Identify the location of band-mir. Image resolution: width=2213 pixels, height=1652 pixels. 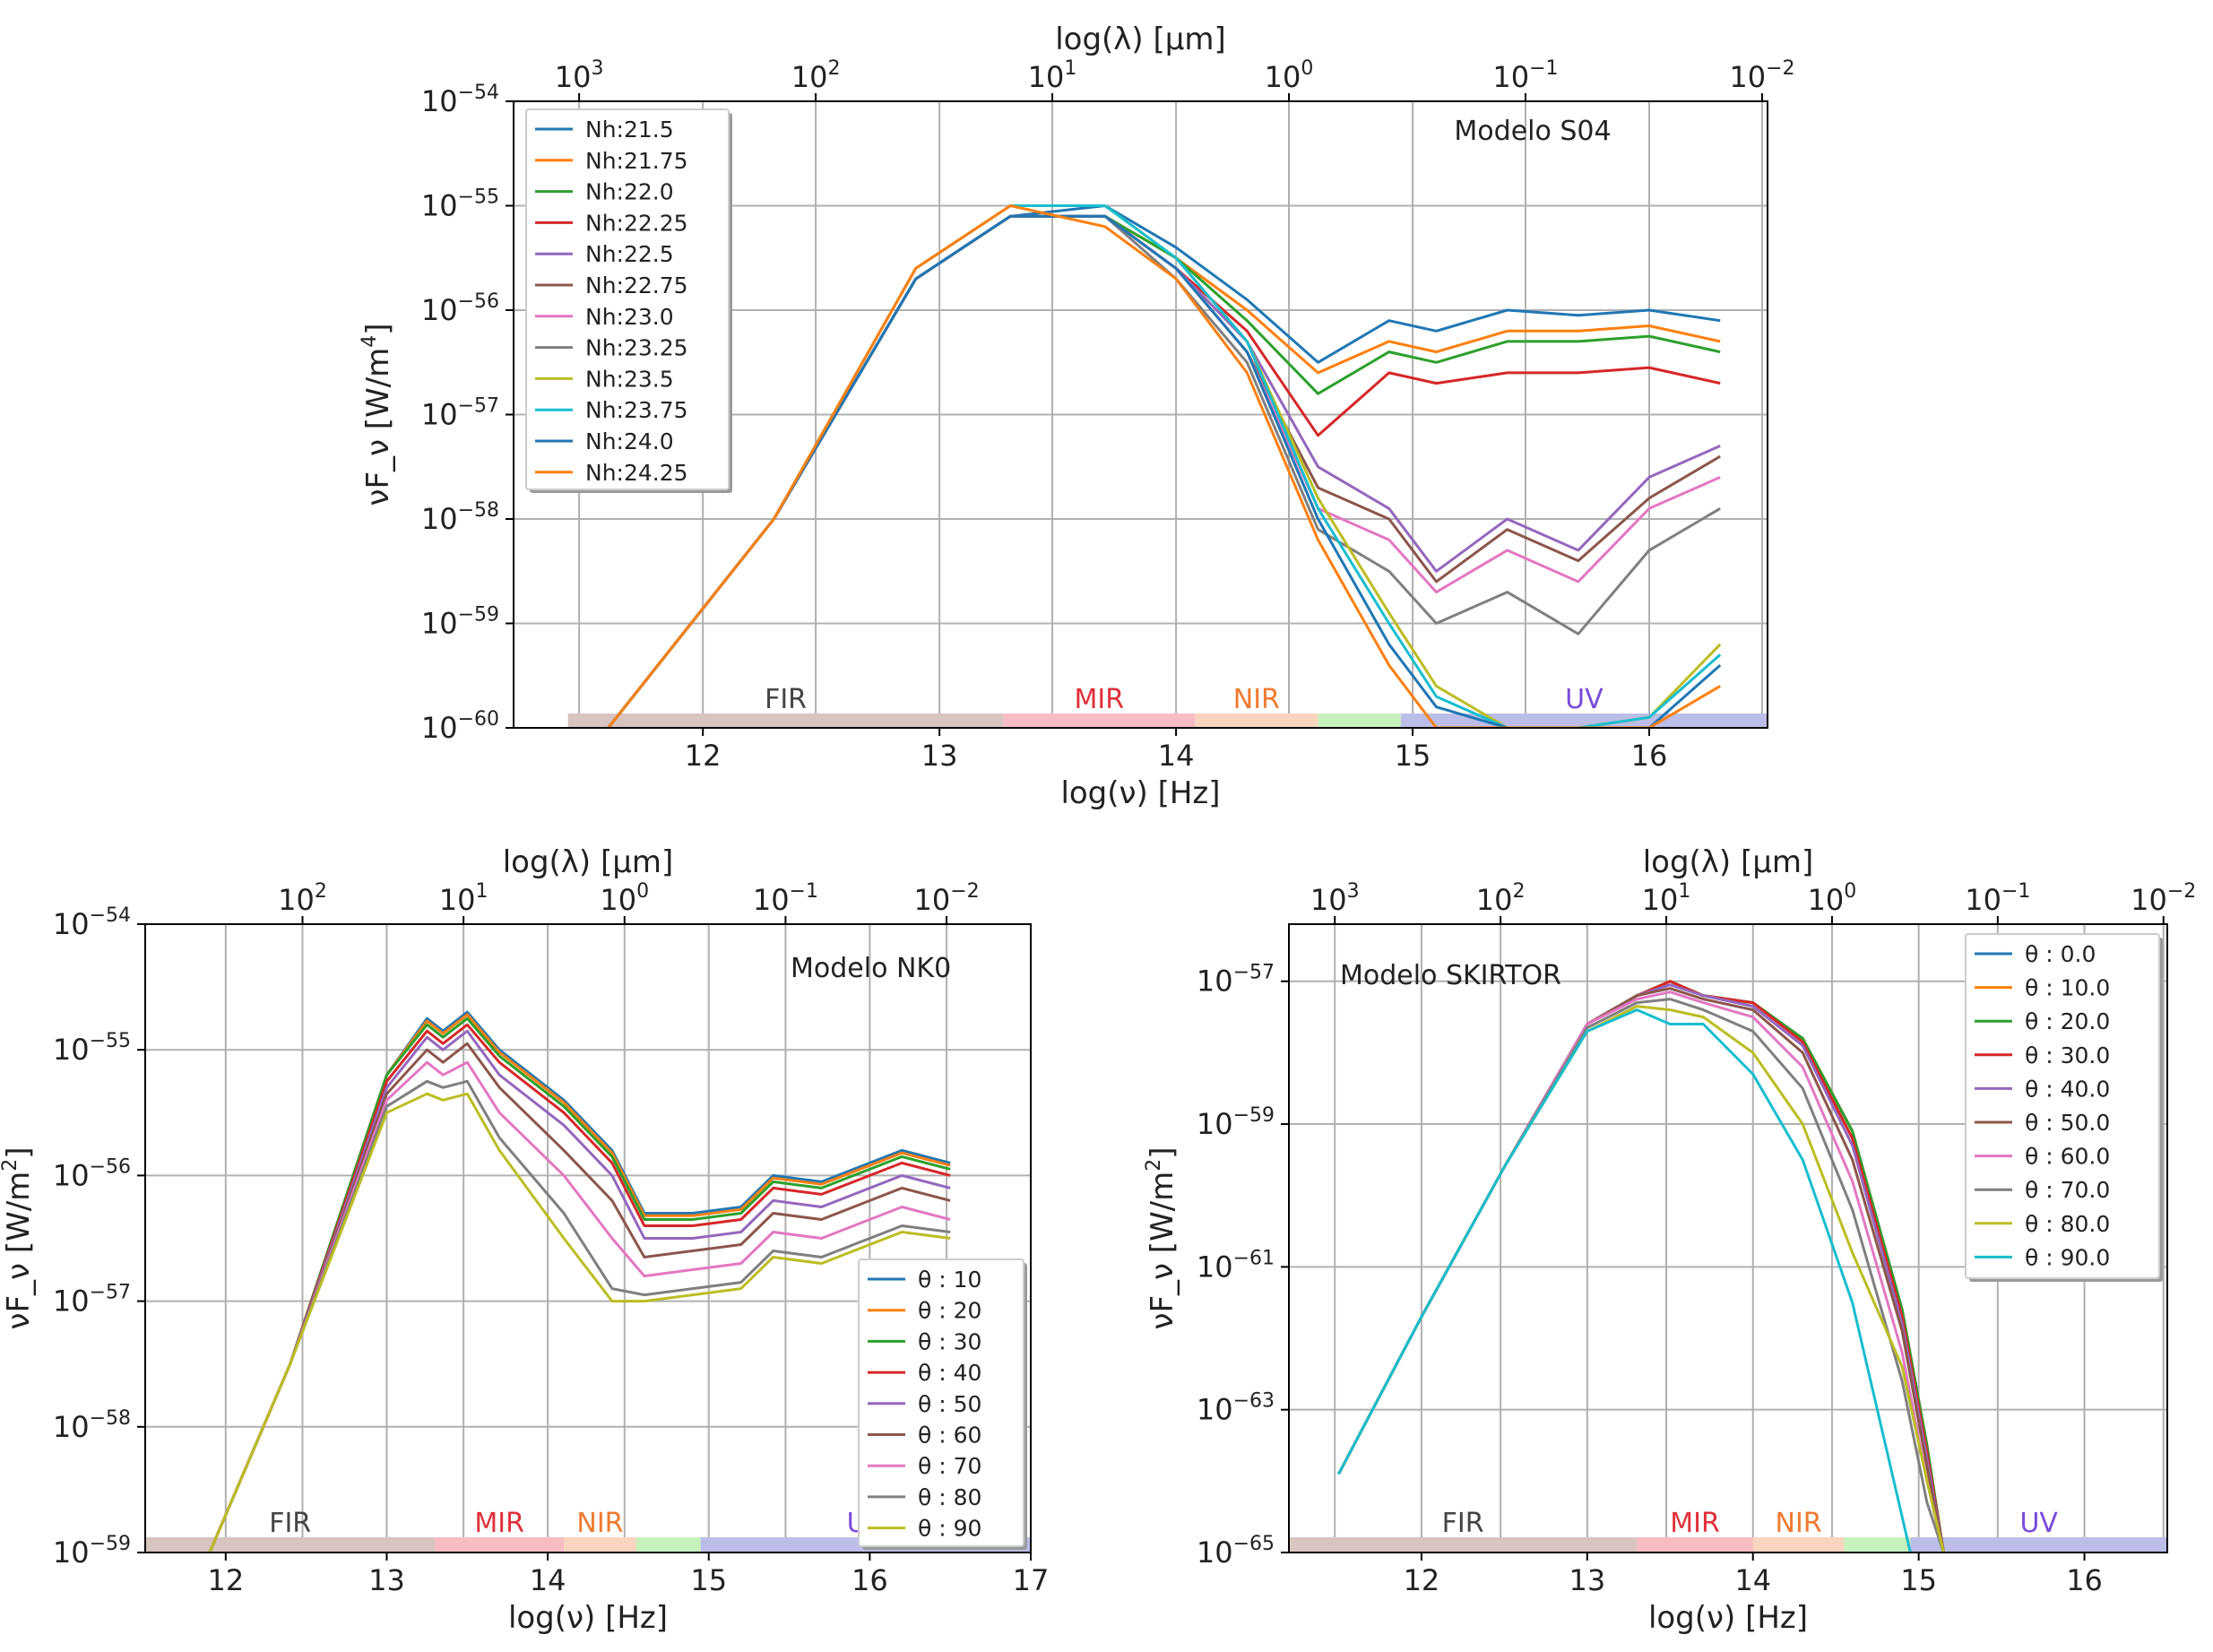
(1695, 1545).